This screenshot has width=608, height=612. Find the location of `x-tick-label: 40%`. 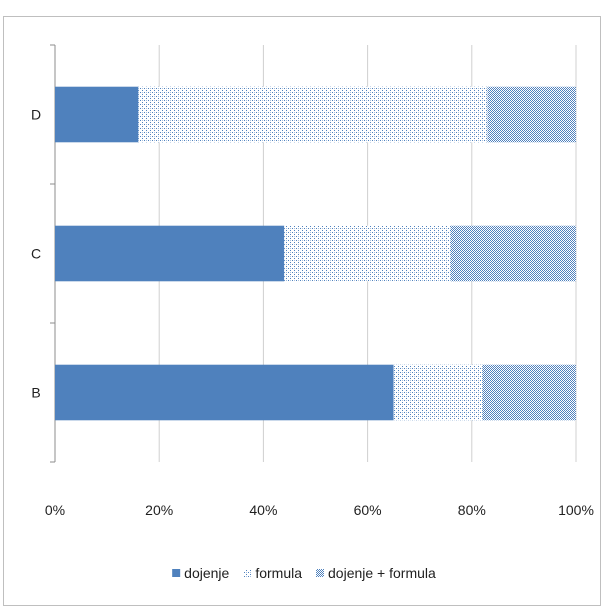

x-tick-label: 40% is located at coordinates (263, 510).